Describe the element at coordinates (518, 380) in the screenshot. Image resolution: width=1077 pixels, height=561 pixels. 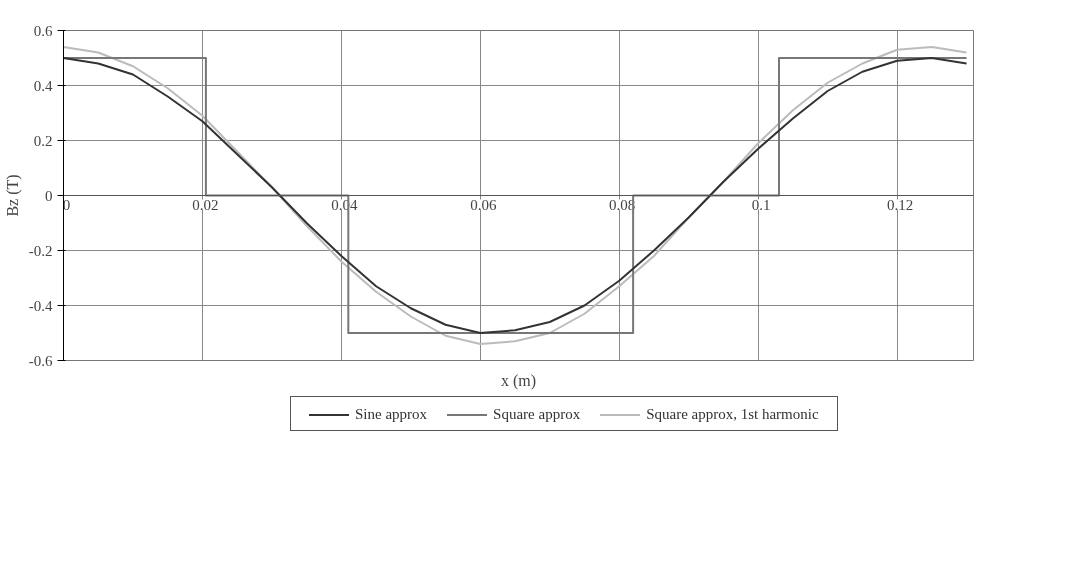
I see `x-axis-title: x (m)` at that location.